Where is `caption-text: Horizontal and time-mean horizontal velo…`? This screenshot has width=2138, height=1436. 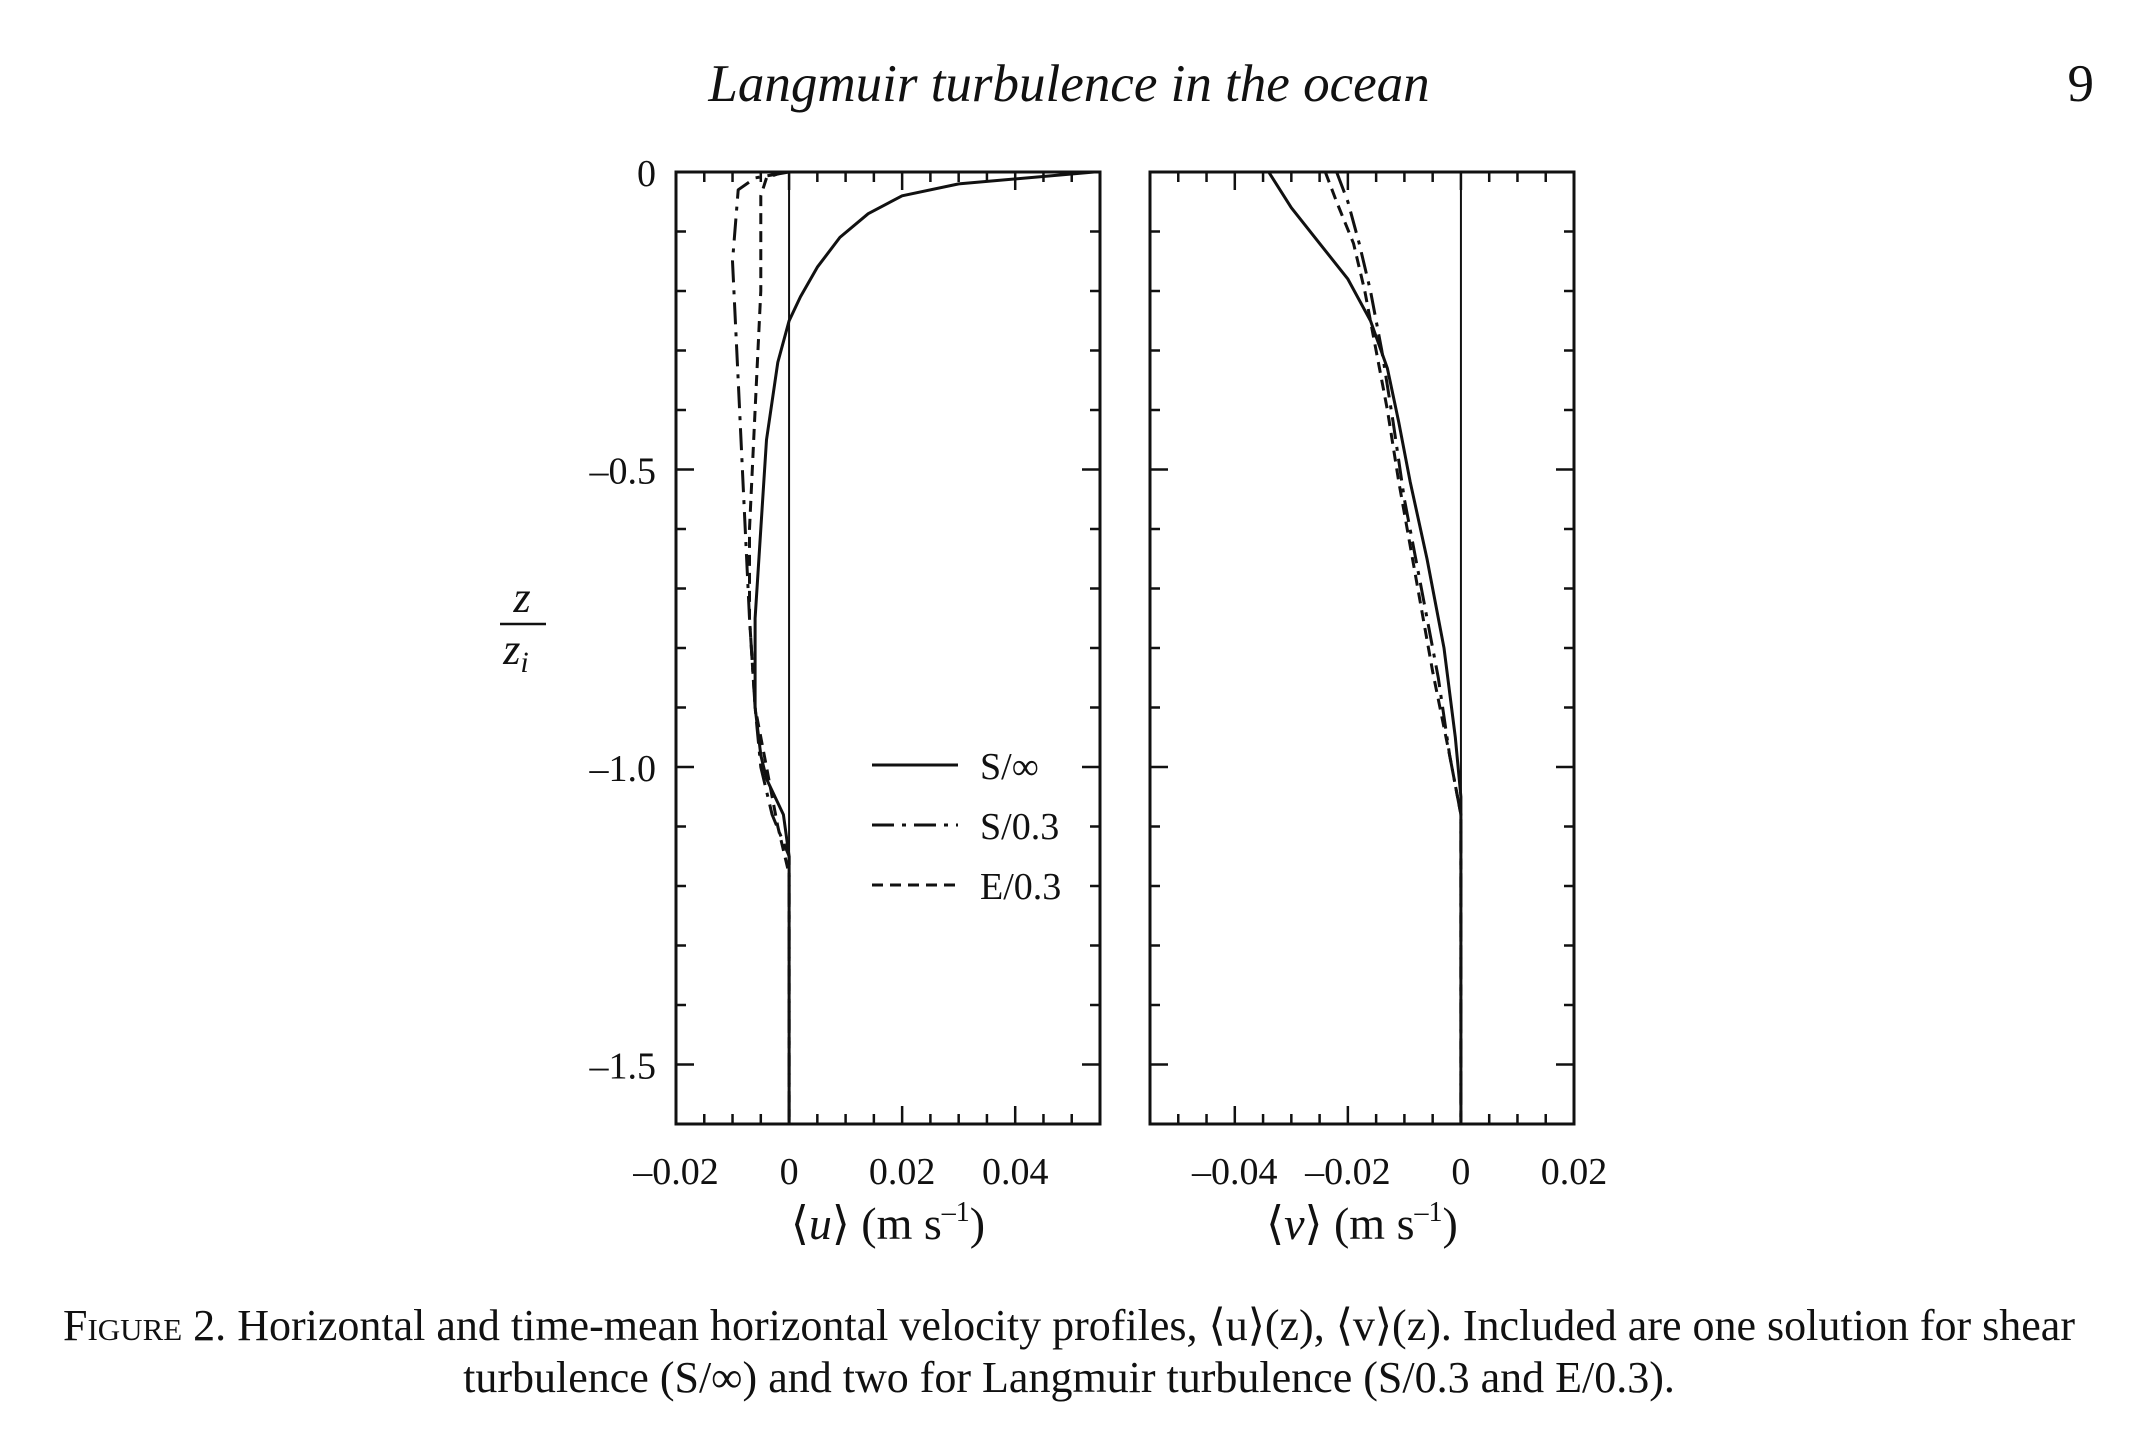 caption-text: Horizontal and time-mean horizontal velo… is located at coordinates (1156, 1351).